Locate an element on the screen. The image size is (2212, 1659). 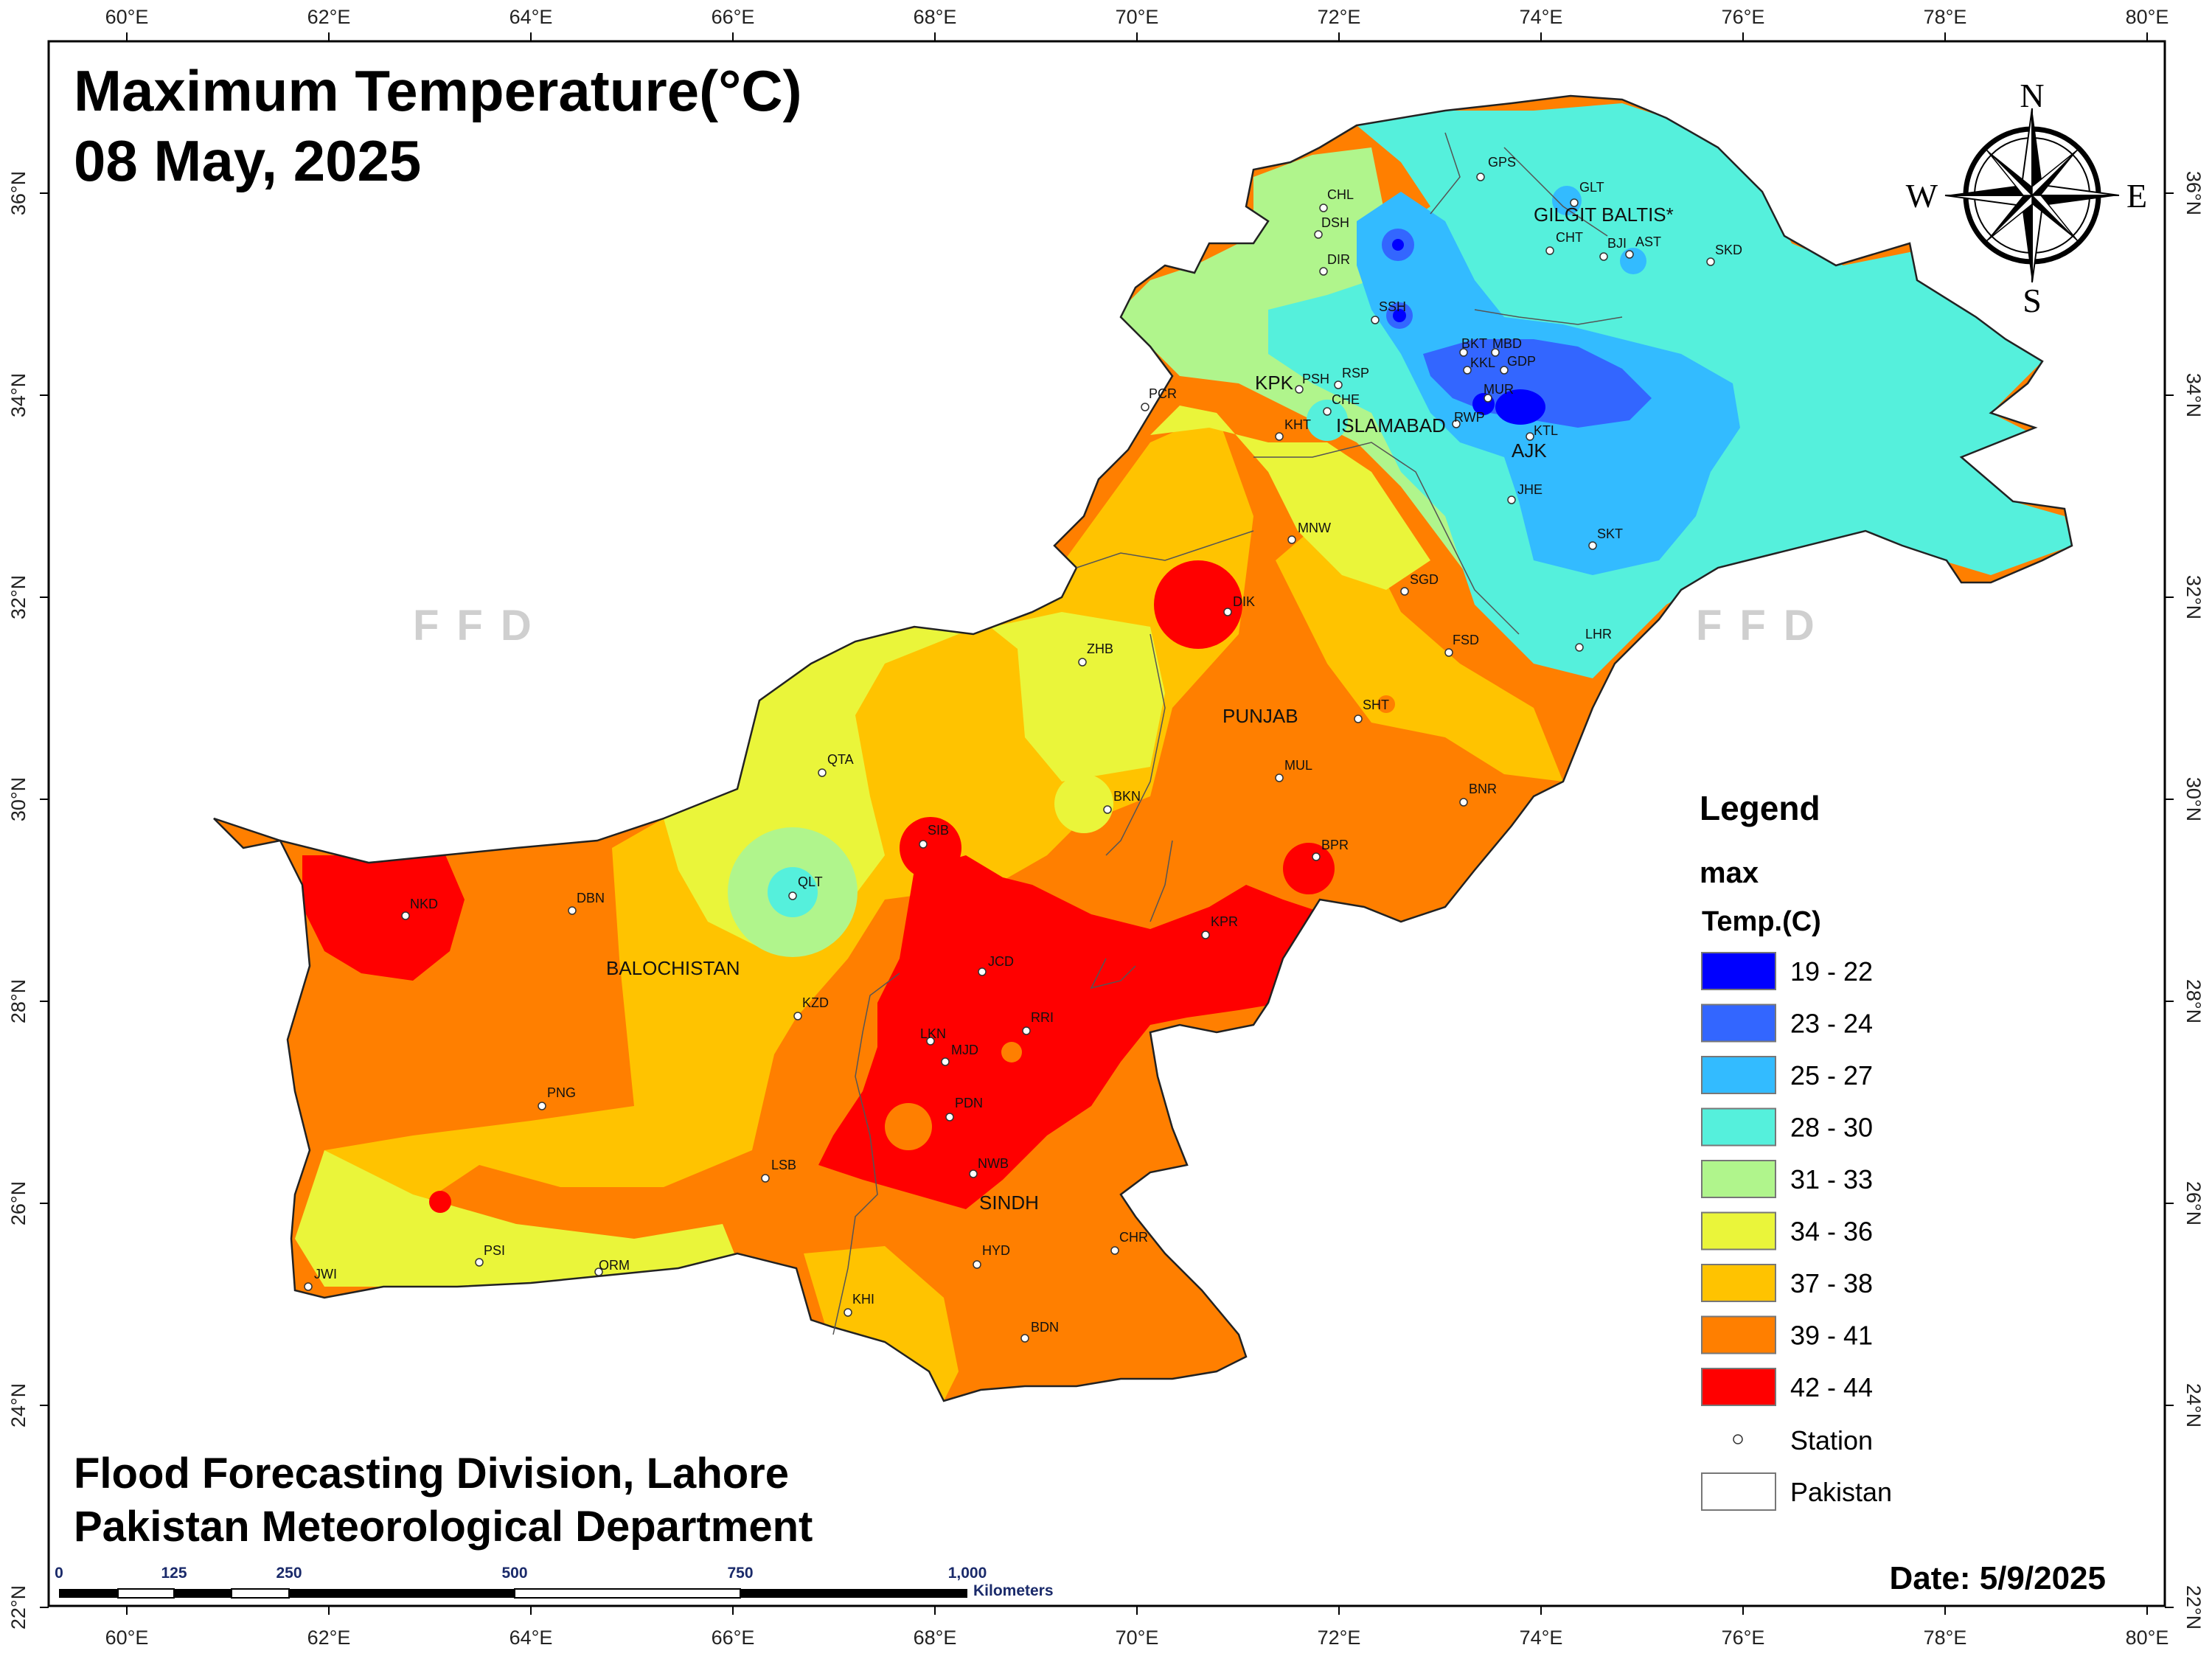
svg-text: DBN is located at coordinates (591, 898).